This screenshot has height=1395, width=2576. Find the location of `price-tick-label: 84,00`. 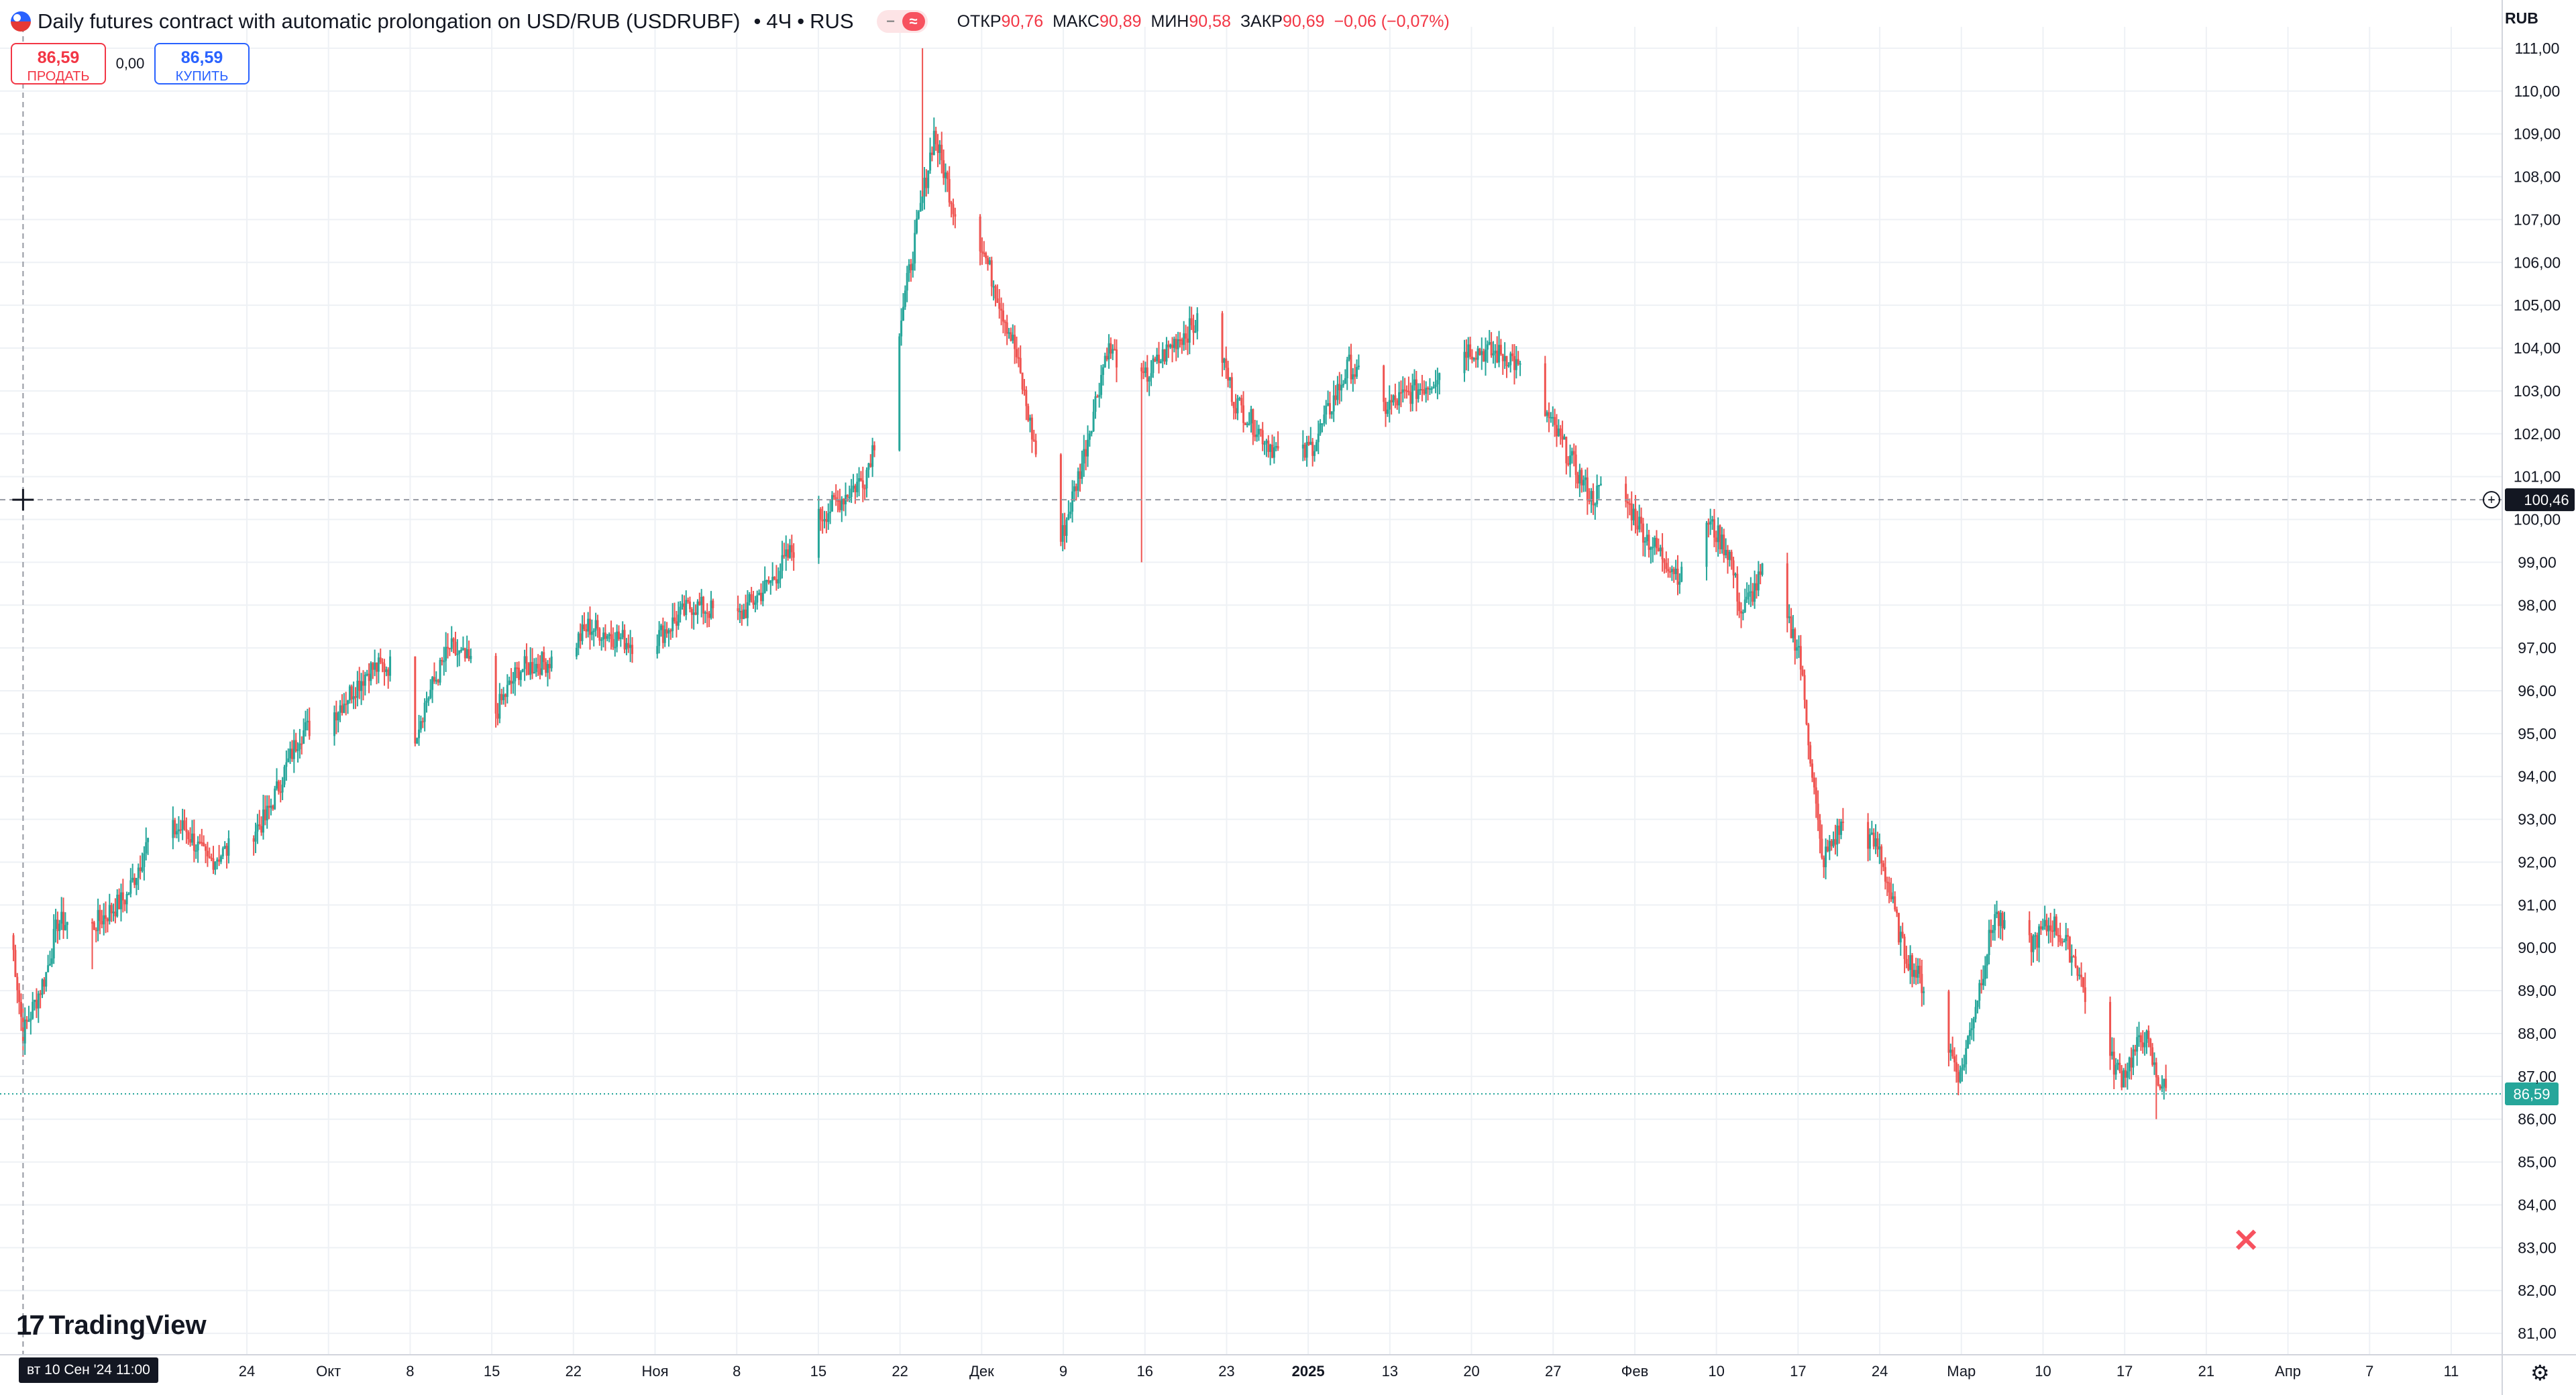

price-tick-label: 84,00 is located at coordinates (2537, 1204).